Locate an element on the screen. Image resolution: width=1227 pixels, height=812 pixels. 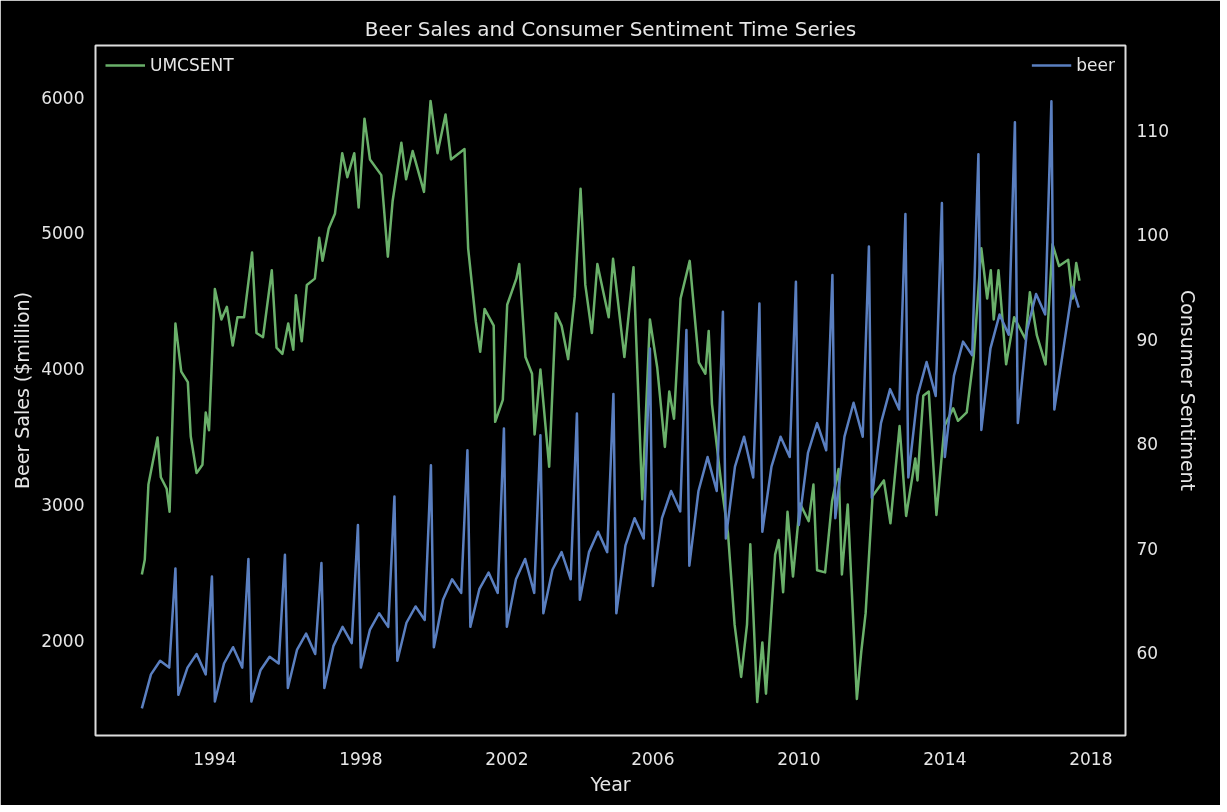
y-axis-title: Beer Sales ($million) is located at coordinates (22, 390).